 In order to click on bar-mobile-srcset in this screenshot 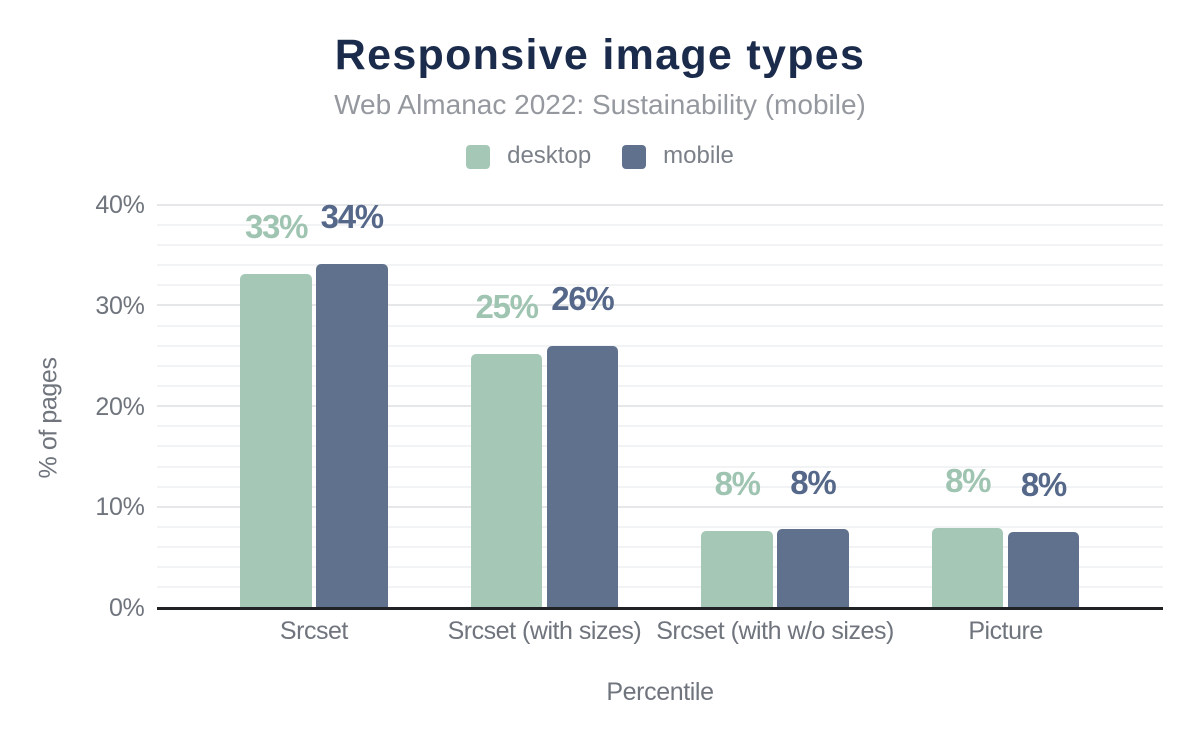, I will do `click(352, 436)`.